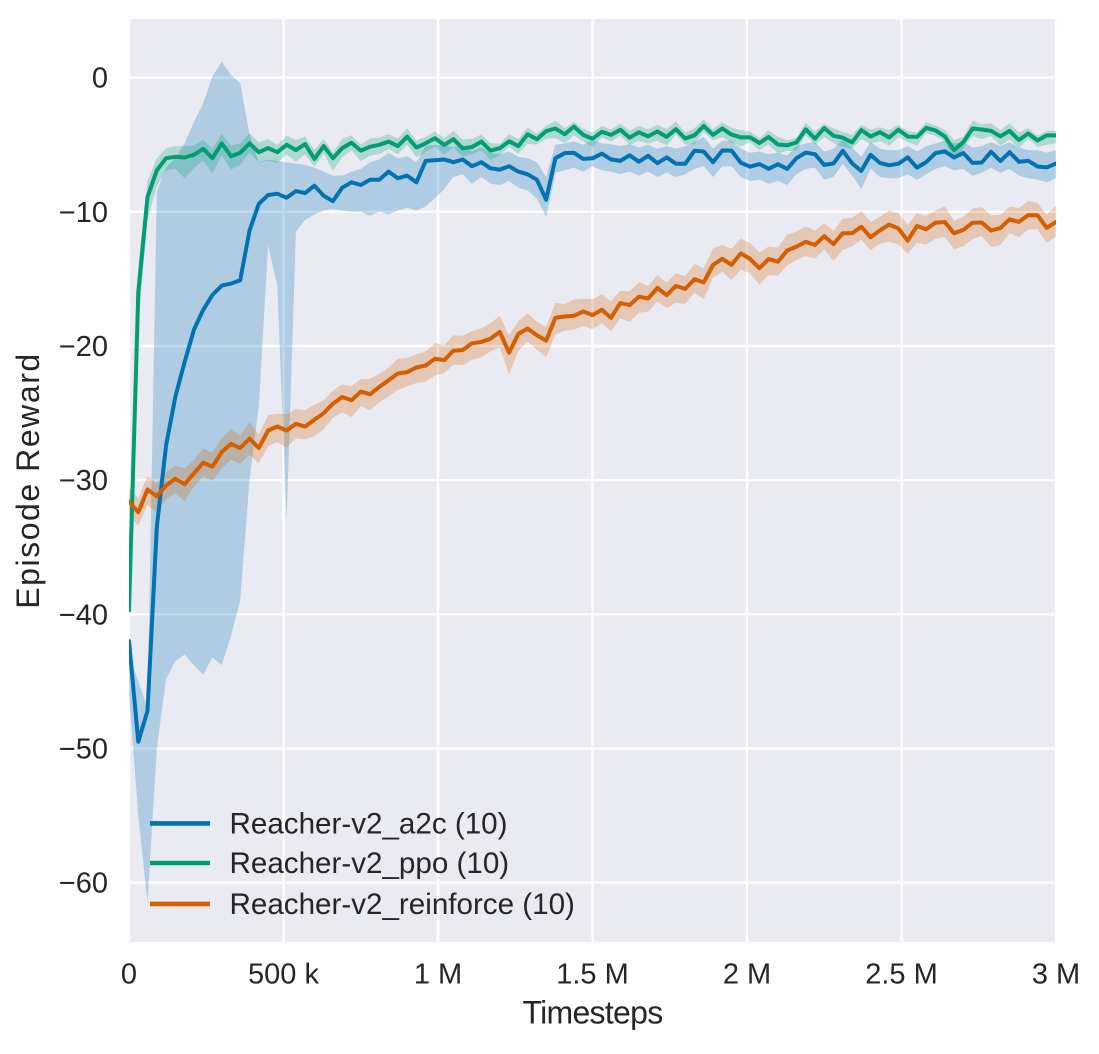 This screenshot has height=1054, width=1099. I want to click on svg-text: Timesteps, so click(592, 1013).